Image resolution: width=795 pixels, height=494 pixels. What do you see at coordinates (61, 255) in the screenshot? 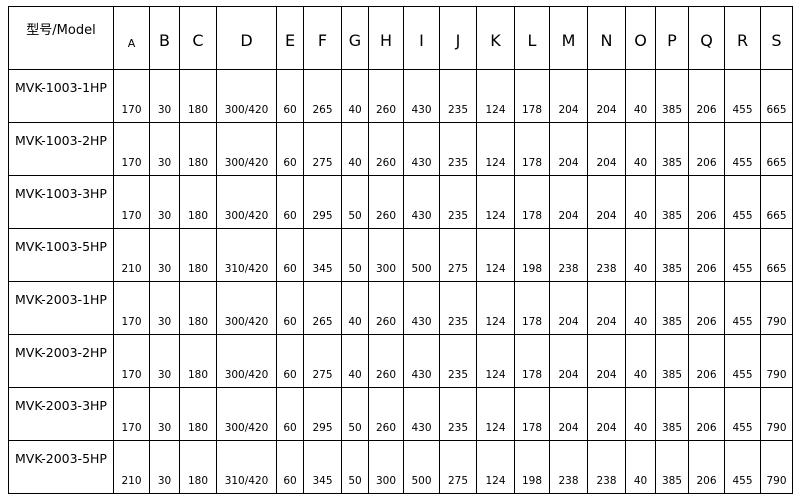
I see `model-cell: MVK-1003-5HP` at bounding box center [61, 255].